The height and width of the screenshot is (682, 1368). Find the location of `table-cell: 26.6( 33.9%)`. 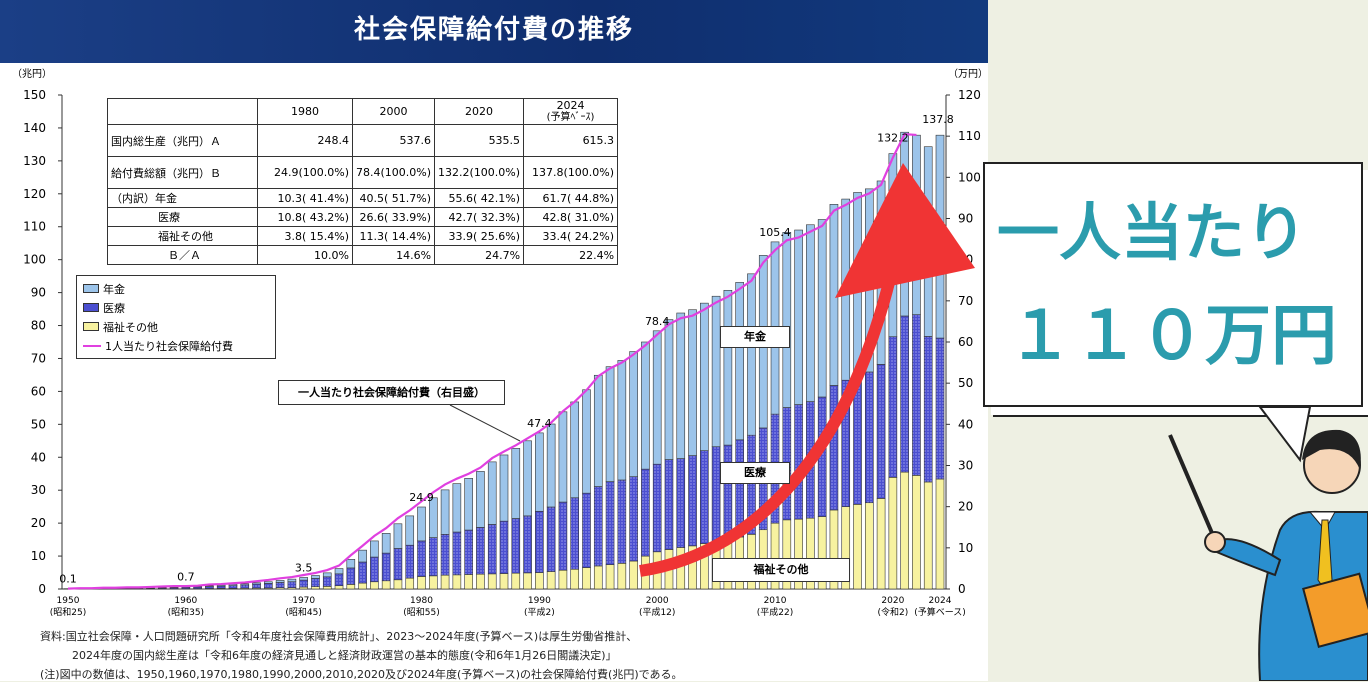

table-cell: 26.6( 33.9%) is located at coordinates (394, 217).